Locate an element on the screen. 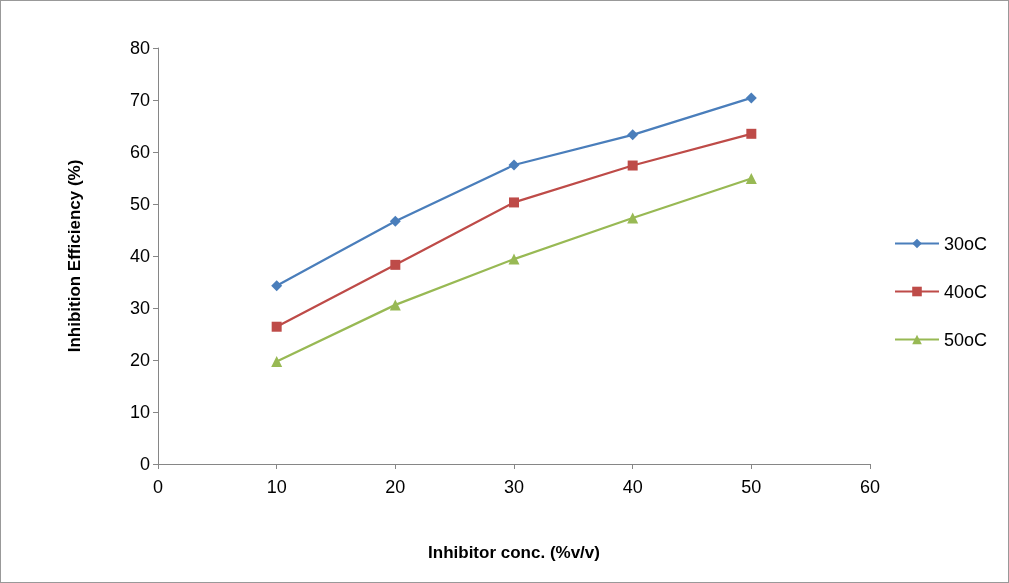  y-tick-label: 0 is located at coordinates (144, 464).